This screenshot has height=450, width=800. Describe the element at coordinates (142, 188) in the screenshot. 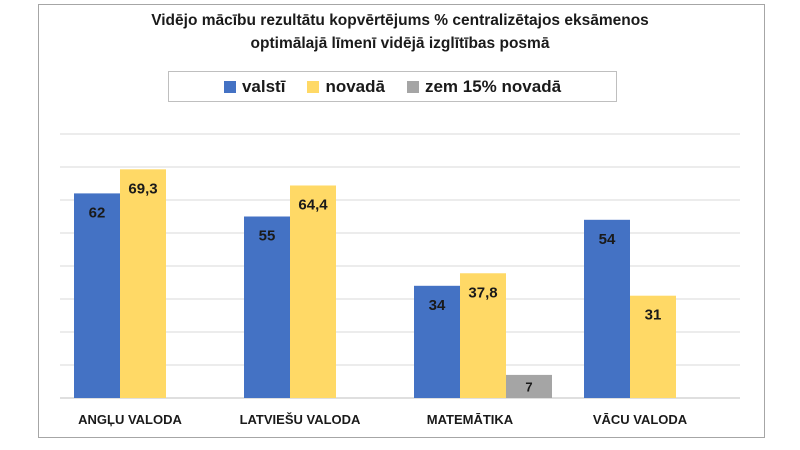

I see `data-label: 69,3` at that location.